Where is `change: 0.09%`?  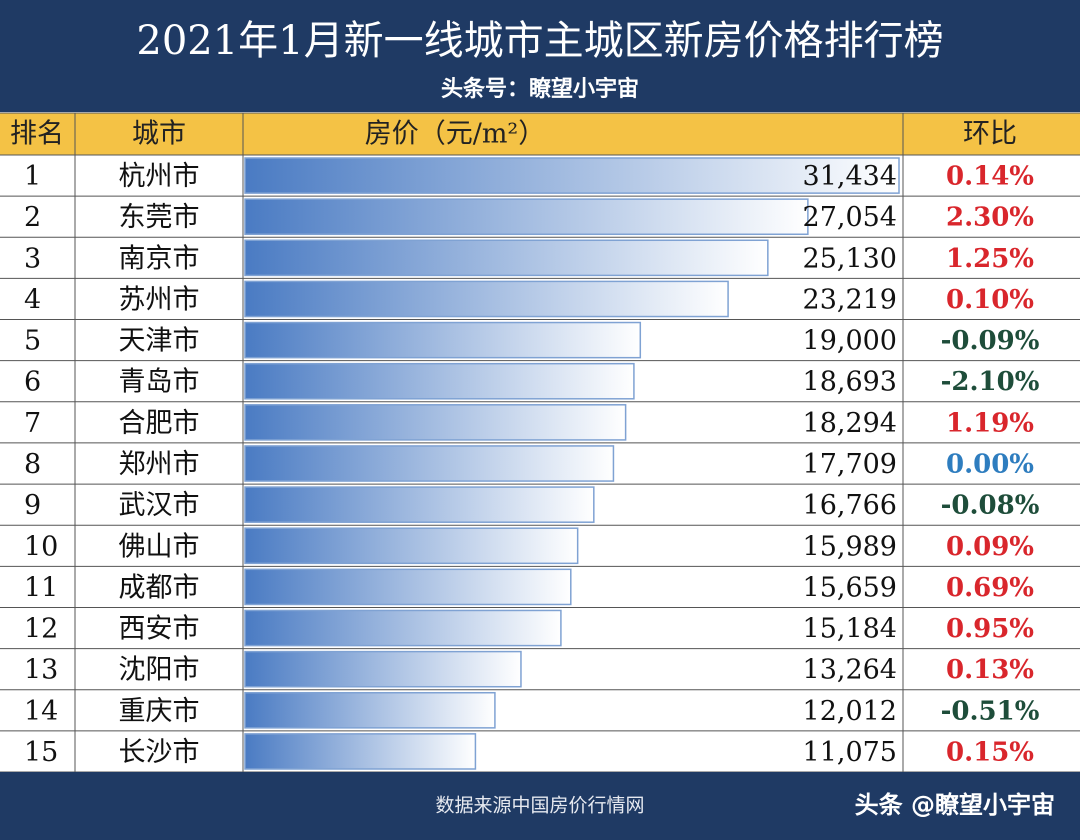 change: 0.09% is located at coordinates (990, 547).